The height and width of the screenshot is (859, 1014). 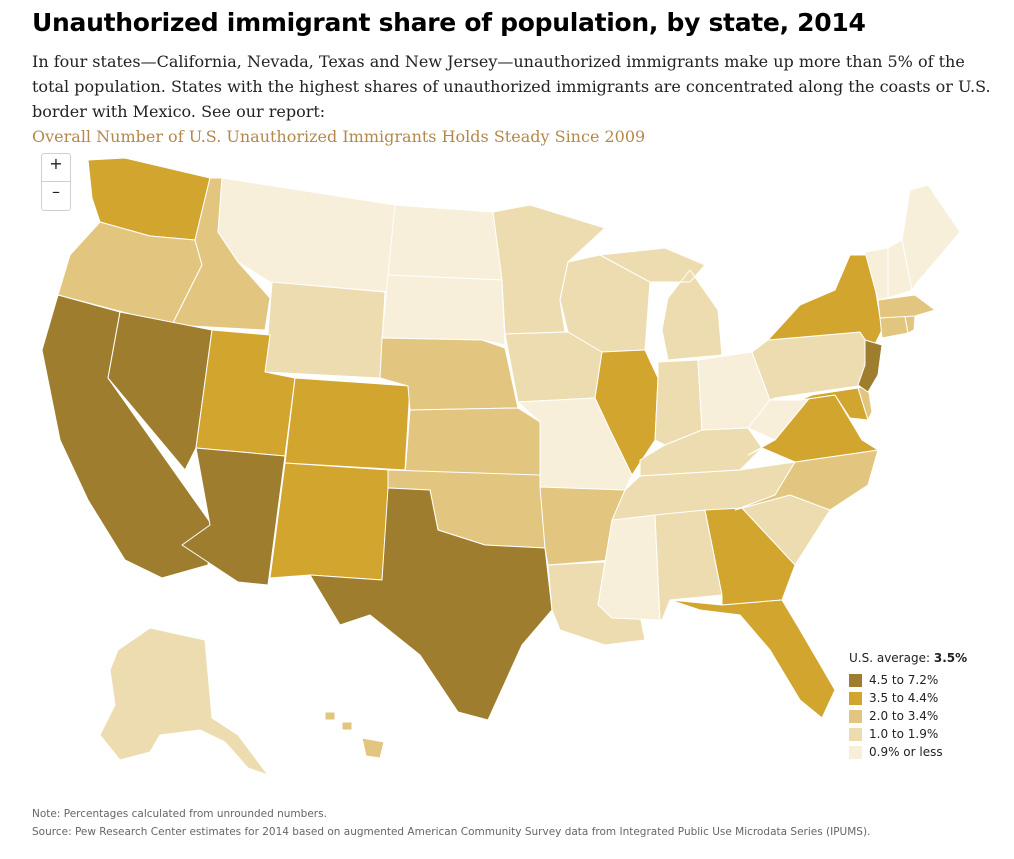 What do you see at coordinates (354, 735) in the screenshot?
I see `state-hi` at bounding box center [354, 735].